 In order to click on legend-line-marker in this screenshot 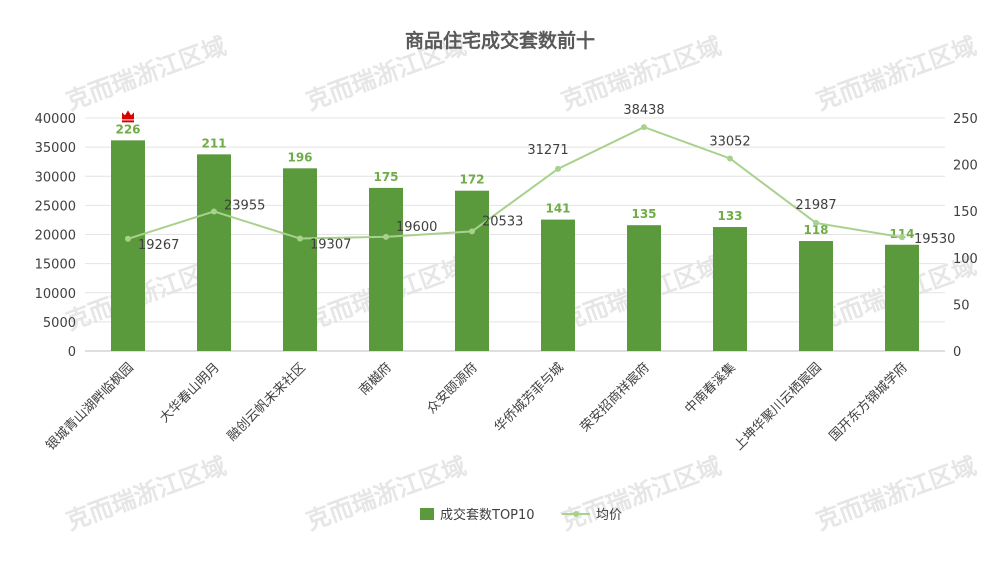, I will do `click(576, 514)`.